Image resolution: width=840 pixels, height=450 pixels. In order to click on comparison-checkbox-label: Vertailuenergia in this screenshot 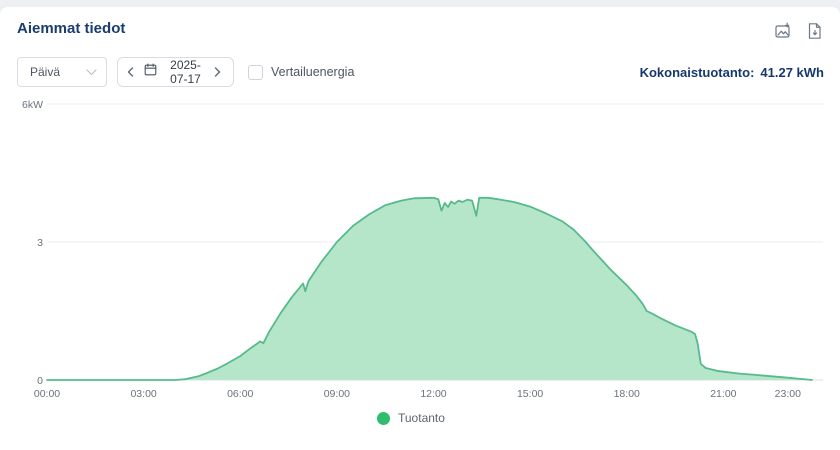, I will do `click(313, 72)`.